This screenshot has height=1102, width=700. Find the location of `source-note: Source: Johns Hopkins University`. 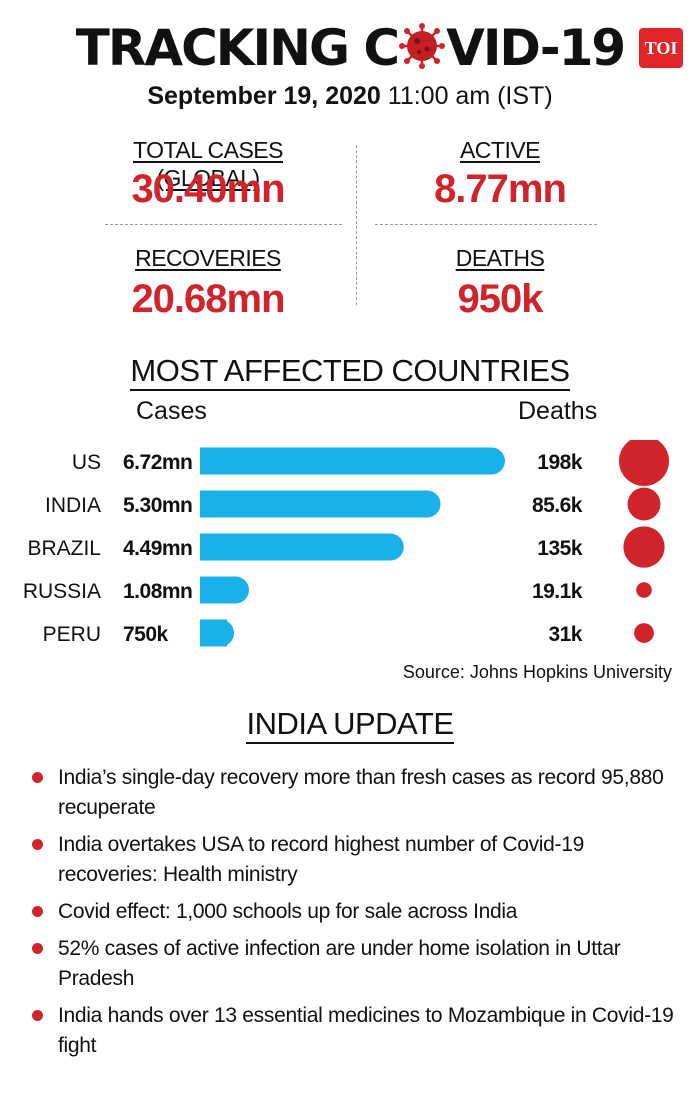

source-note: Source: Johns Hopkins University is located at coordinates (537, 672).